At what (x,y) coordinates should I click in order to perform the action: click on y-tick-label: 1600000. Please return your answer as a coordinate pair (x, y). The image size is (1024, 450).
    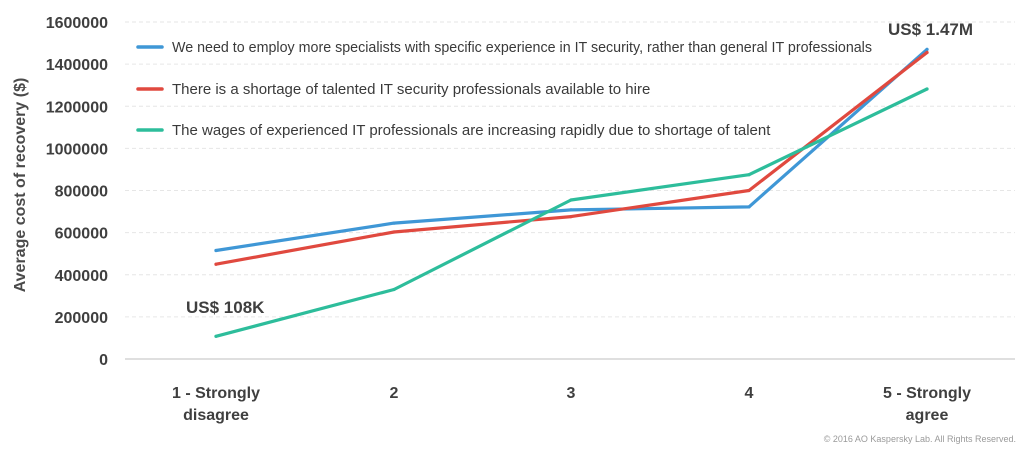
    Looking at the image, I should click on (77, 23).